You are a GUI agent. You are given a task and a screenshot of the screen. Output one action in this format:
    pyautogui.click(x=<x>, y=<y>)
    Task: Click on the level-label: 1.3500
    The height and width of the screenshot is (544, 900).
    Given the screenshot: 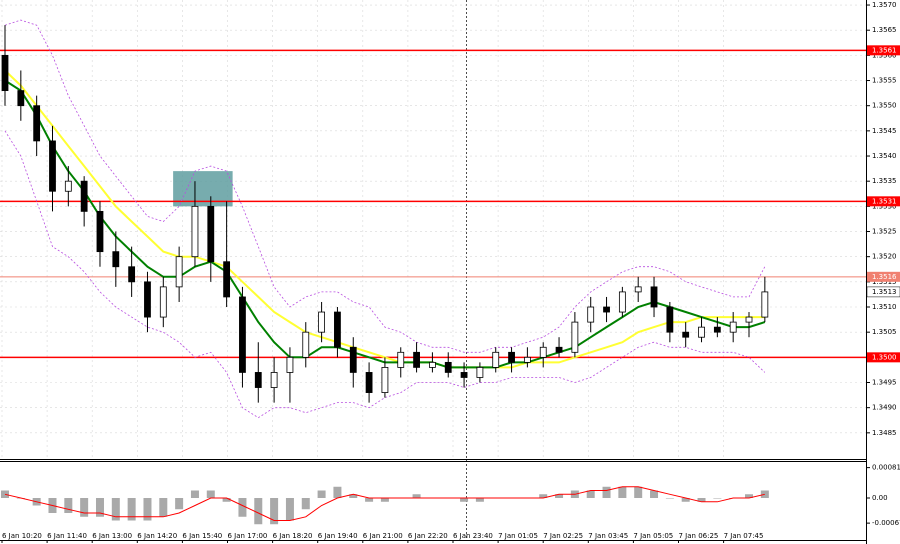 What is the action you would take?
    pyautogui.click(x=884, y=357)
    